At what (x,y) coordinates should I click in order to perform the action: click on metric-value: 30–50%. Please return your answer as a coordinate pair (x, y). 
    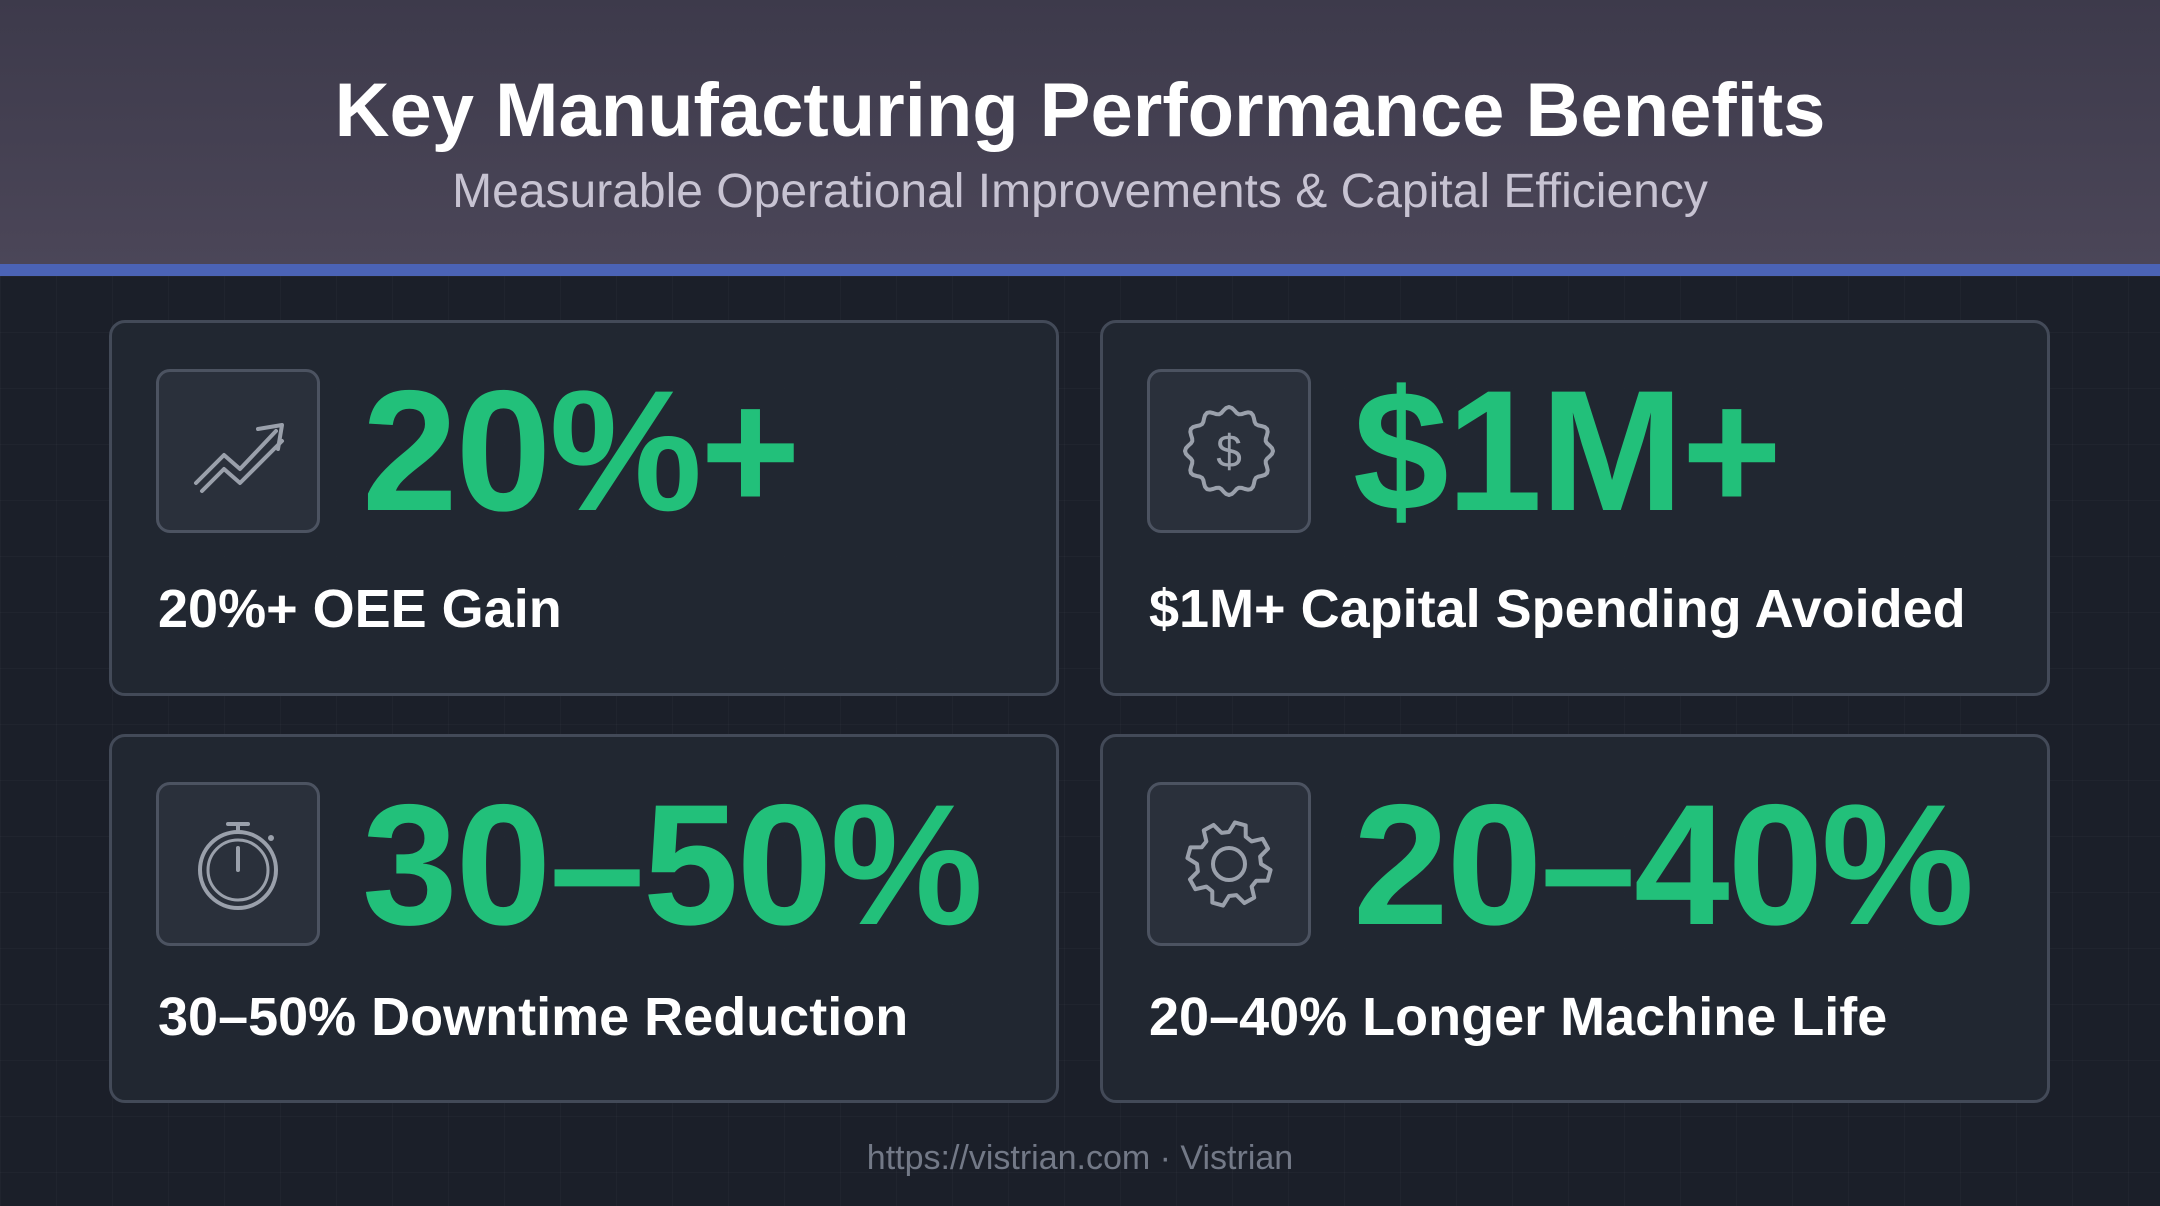
    Looking at the image, I should click on (672, 865).